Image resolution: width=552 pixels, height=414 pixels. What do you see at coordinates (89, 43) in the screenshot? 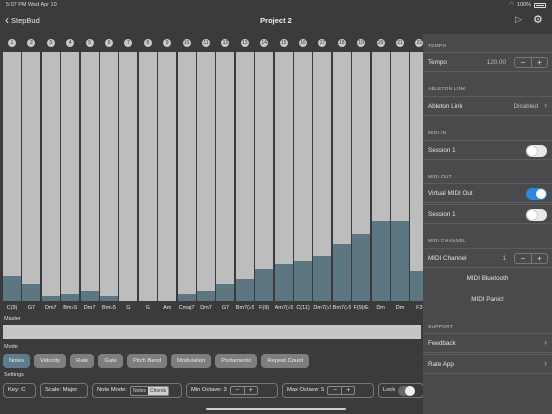
I see `step-number-badge: 5` at bounding box center [89, 43].